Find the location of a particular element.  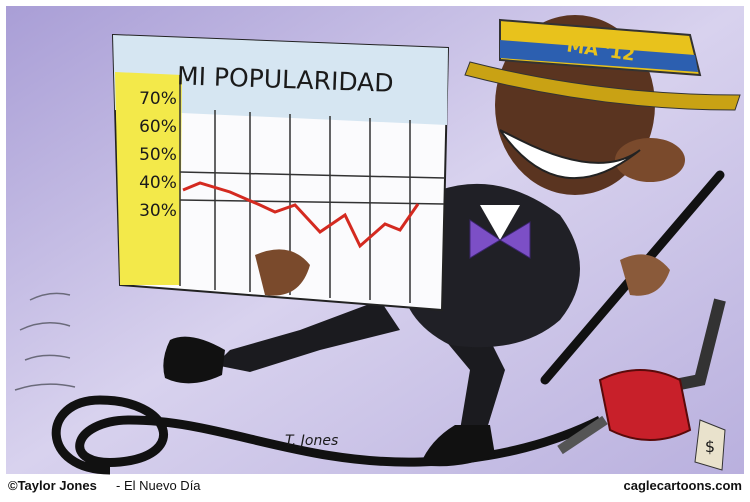

bow-tie is located at coordinates (500, 239).